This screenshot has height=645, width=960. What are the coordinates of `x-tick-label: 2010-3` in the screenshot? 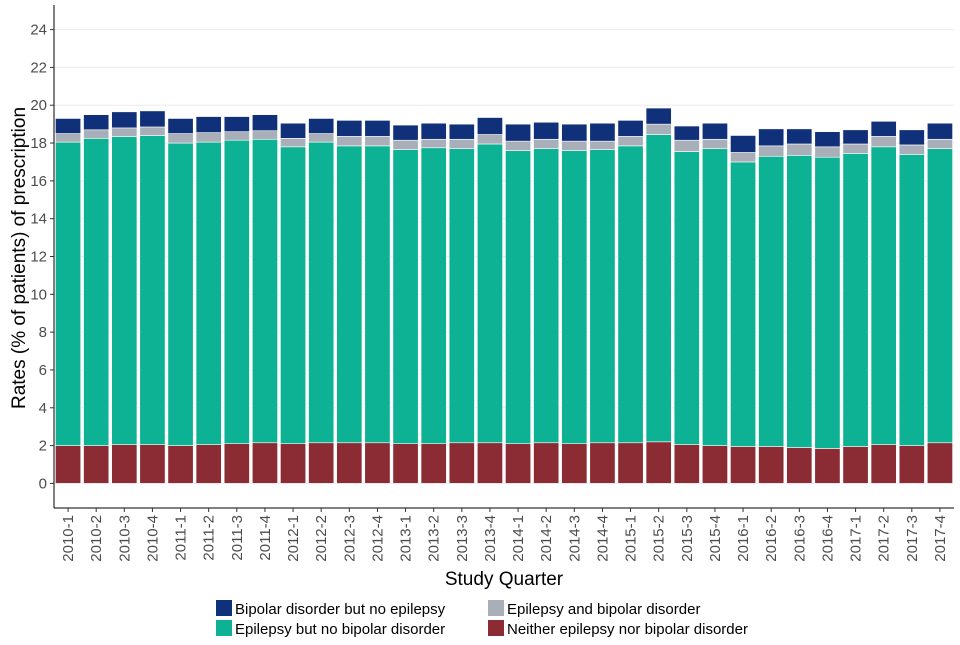 It's located at (124, 538).